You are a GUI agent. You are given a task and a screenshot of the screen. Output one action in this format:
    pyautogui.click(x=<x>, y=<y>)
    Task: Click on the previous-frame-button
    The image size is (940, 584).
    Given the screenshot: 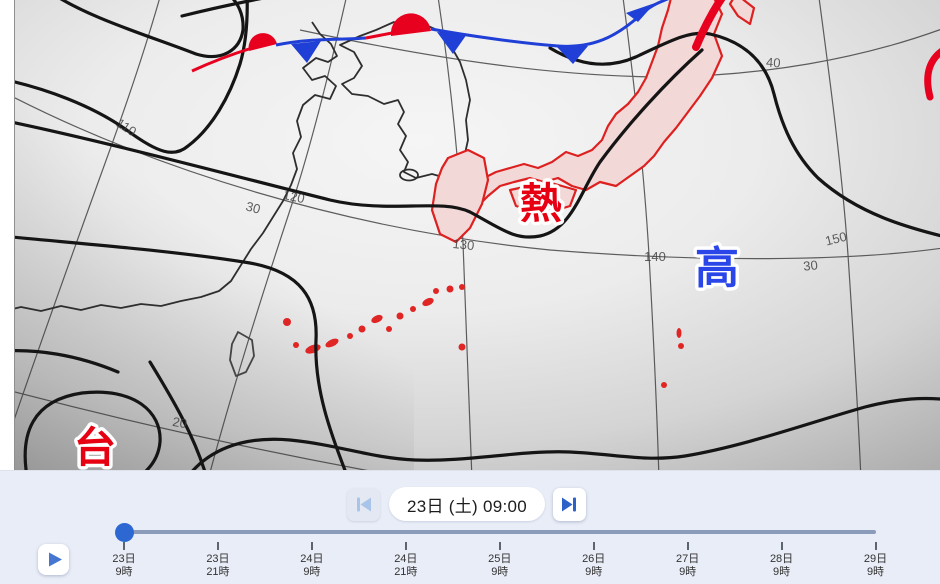 What is the action you would take?
    pyautogui.click(x=363, y=504)
    